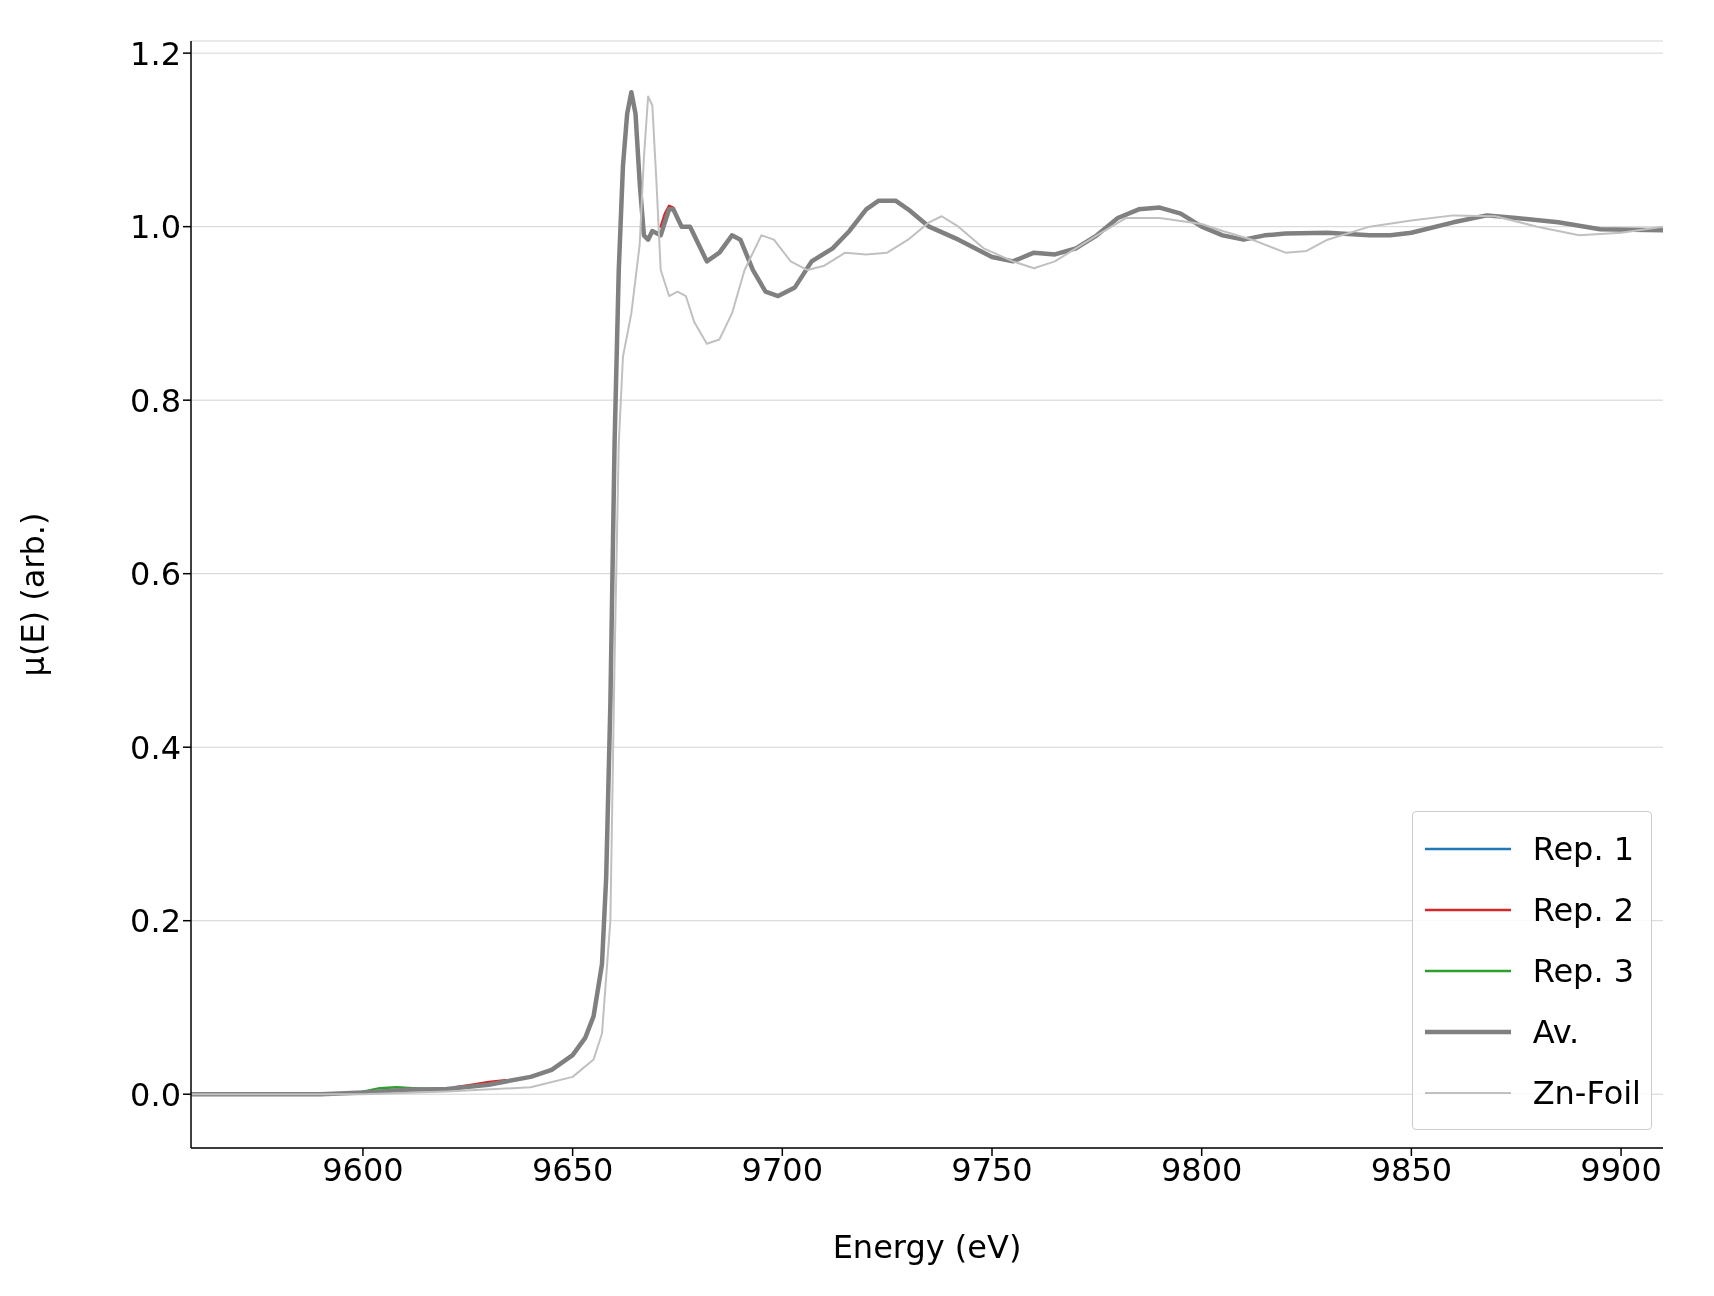  What do you see at coordinates (33, 594) in the screenshot?
I see `y-axis-title: μ(E) (arb.)` at bounding box center [33, 594].